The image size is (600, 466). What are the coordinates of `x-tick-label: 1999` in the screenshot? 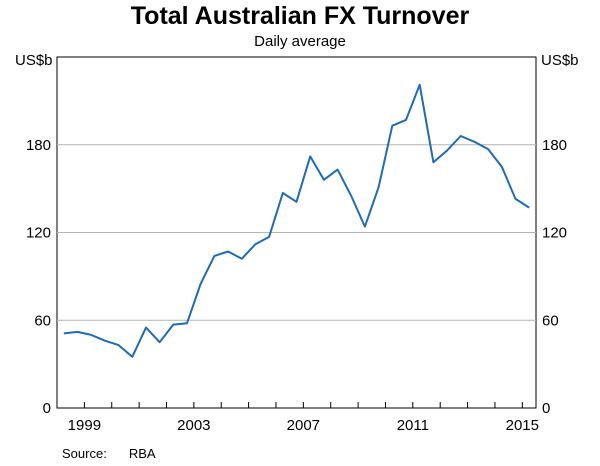 It's located at (84, 425).